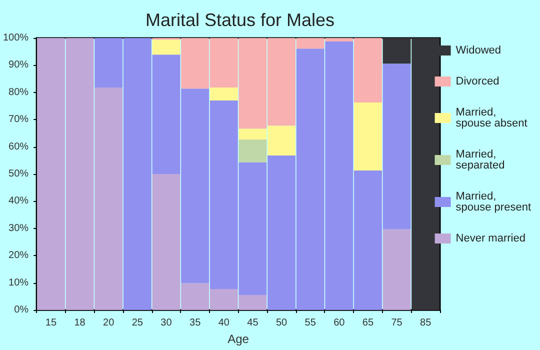 The image size is (540, 350). I want to click on x-tick-label: 85, so click(426, 323).